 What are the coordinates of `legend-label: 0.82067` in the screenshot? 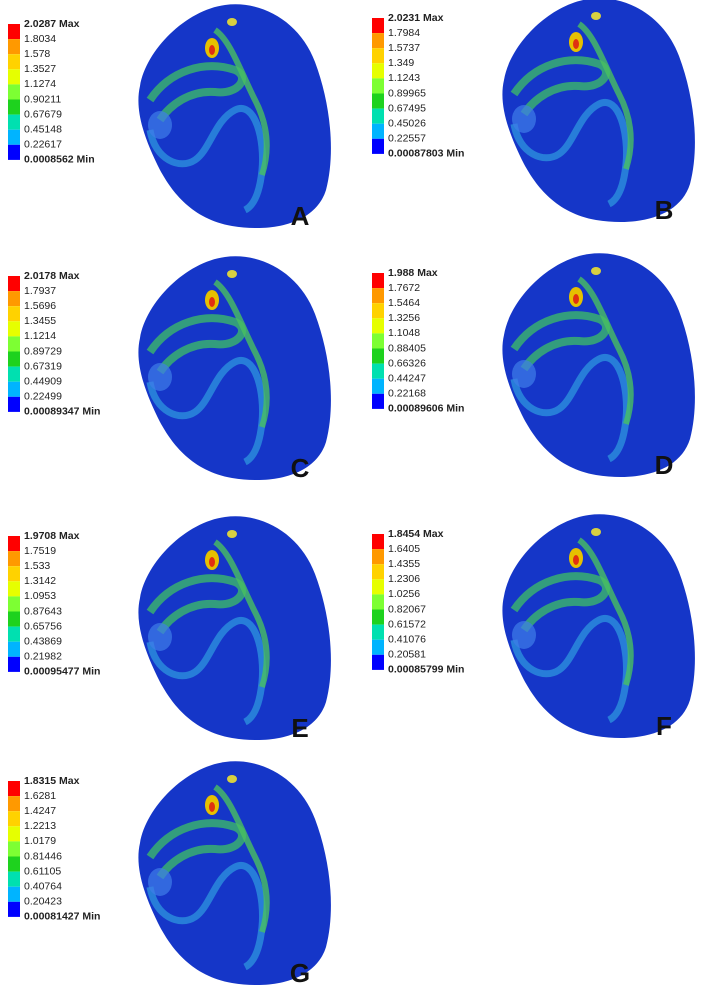 It's located at (407, 609).